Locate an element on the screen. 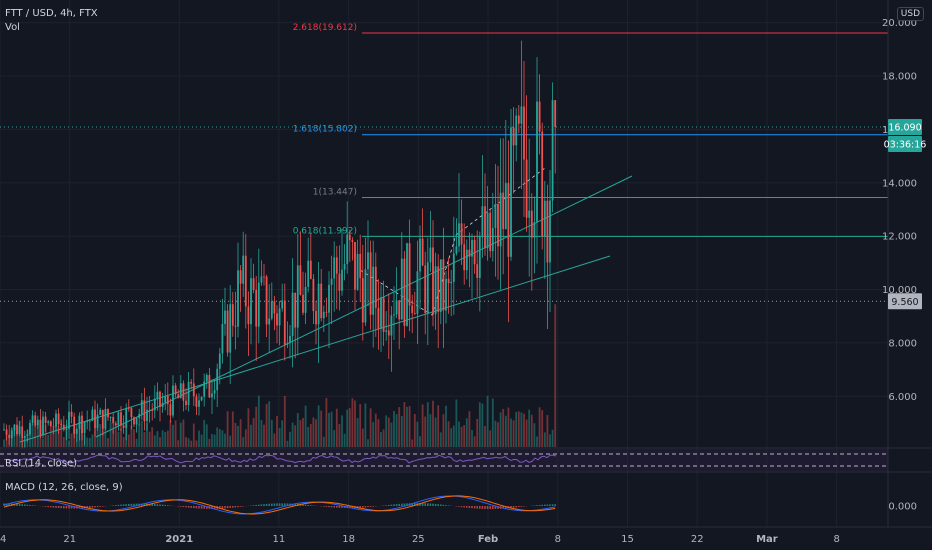 The height and width of the screenshot is (550, 932). fib-label: 2.618(19.612) is located at coordinates (325, 28).